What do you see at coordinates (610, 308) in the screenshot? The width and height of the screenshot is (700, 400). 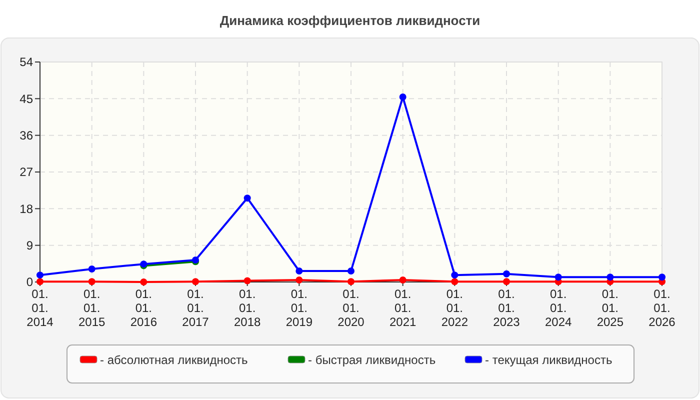 I see `x-tick-label: 01. 01. 2025` at bounding box center [610, 308].